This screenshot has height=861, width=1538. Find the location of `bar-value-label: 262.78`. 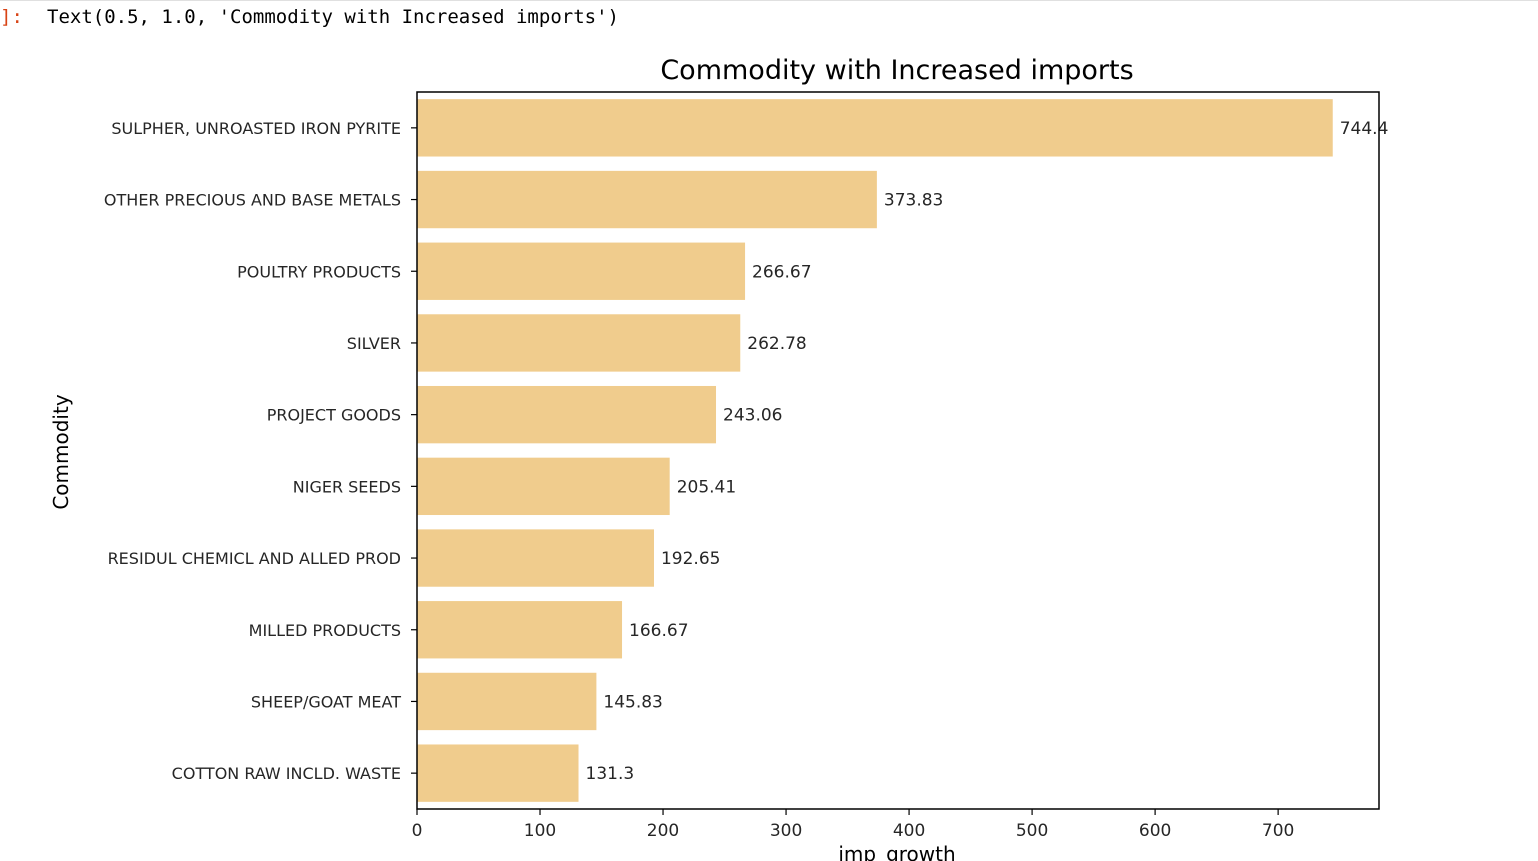

bar-value-label: 262.78 is located at coordinates (776, 344).